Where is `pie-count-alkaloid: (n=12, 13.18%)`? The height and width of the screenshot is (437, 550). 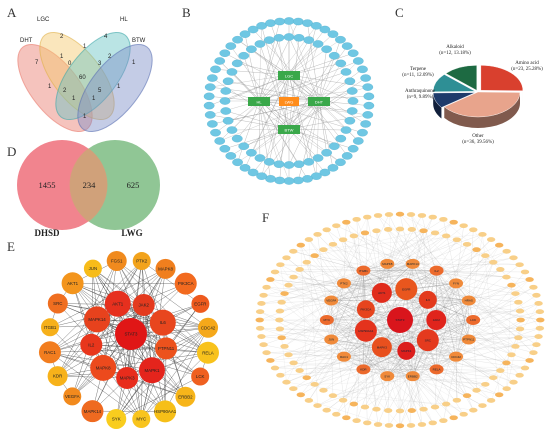
pie-count-alkaloid: (n=12, 13.18%) is located at coordinates (455, 53).